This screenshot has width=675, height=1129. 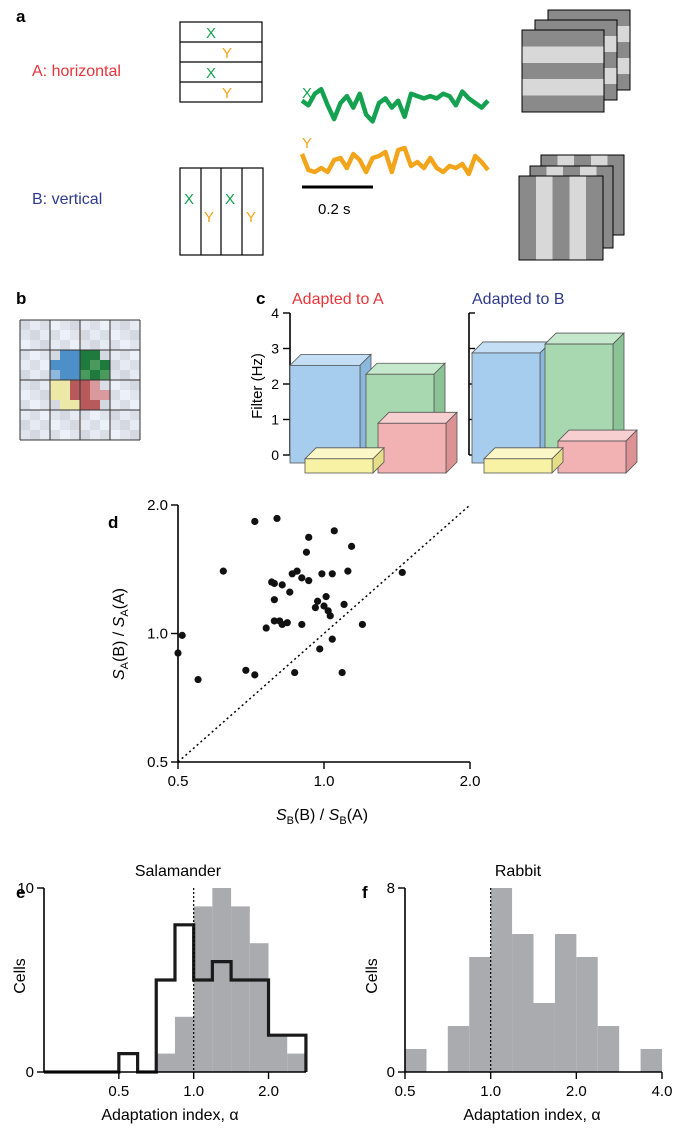 I want to click on time-scale-label: 0.2 s, so click(x=334, y=209).